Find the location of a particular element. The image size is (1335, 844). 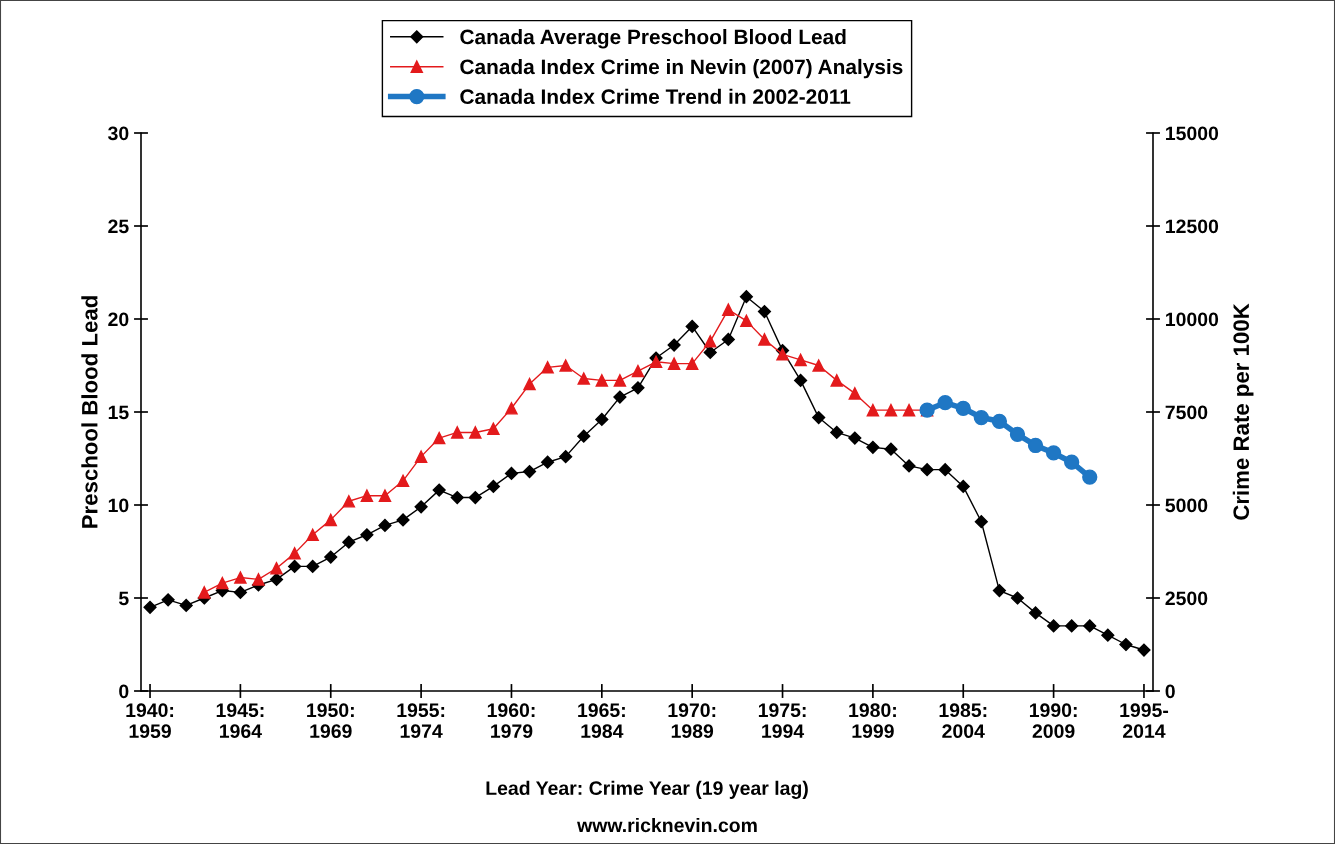

x-tick-label: 1955: 1974 is located at coordinates (421, 721).